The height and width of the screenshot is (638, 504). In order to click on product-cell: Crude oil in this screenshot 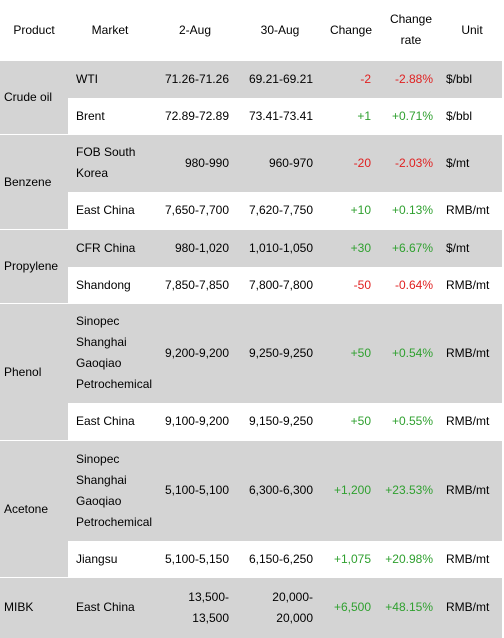, I will do `click(34, 97)`.